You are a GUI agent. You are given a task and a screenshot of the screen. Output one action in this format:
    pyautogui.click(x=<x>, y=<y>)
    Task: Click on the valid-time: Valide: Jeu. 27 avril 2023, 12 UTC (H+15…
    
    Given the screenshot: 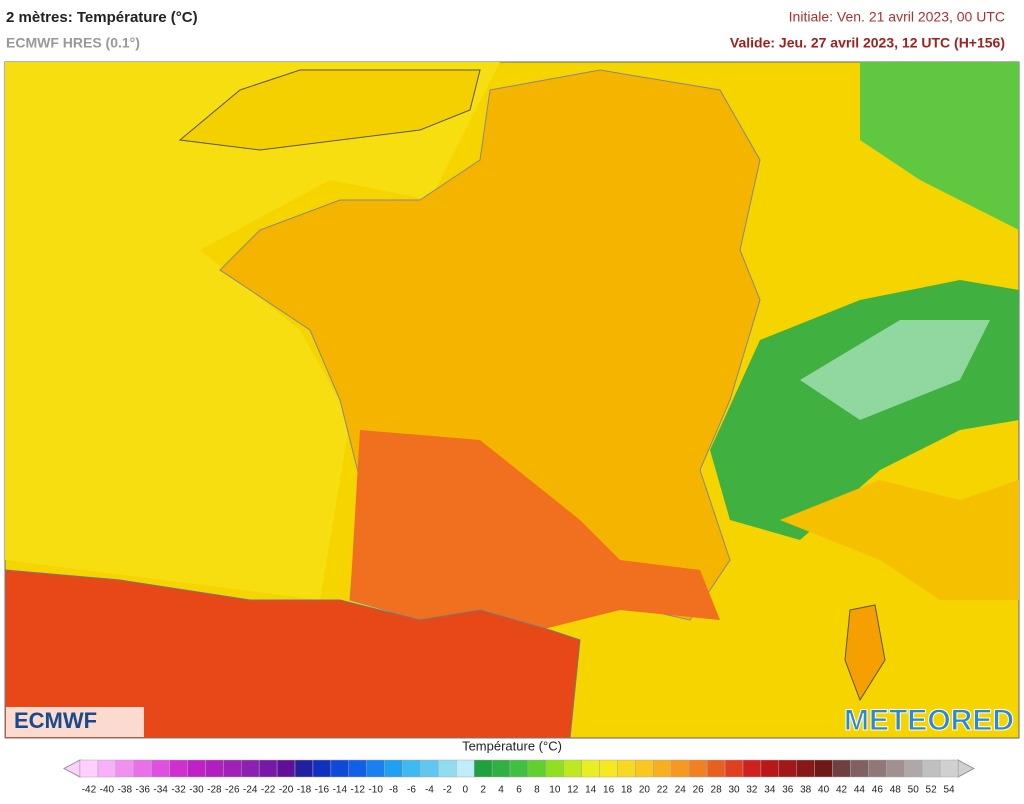 What is the action you would take?
    pyautogui.click(x=867, y=43)
    